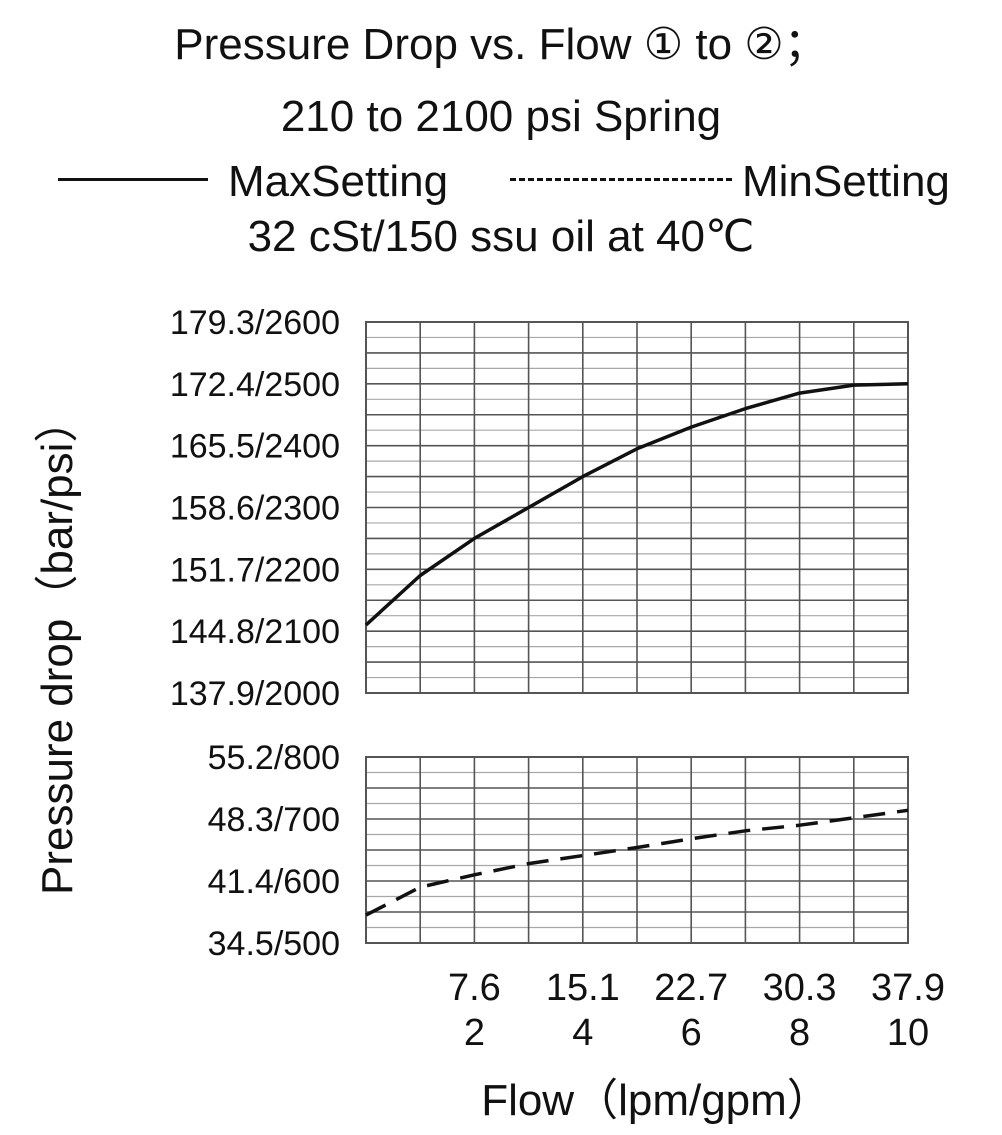 This screenshot has width=1002, height=1135. I want to click on chart-title-line-1: Pressure Drop vs. Flow ① to ②；, so click(501, 44).